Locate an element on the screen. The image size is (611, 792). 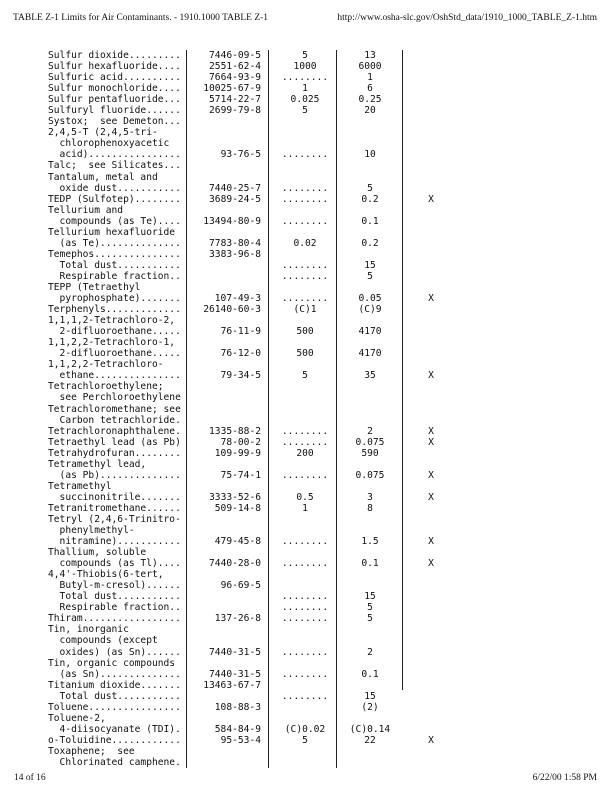
substance-name: Tetrachloromethane; see is located at coordinates (114, 409).